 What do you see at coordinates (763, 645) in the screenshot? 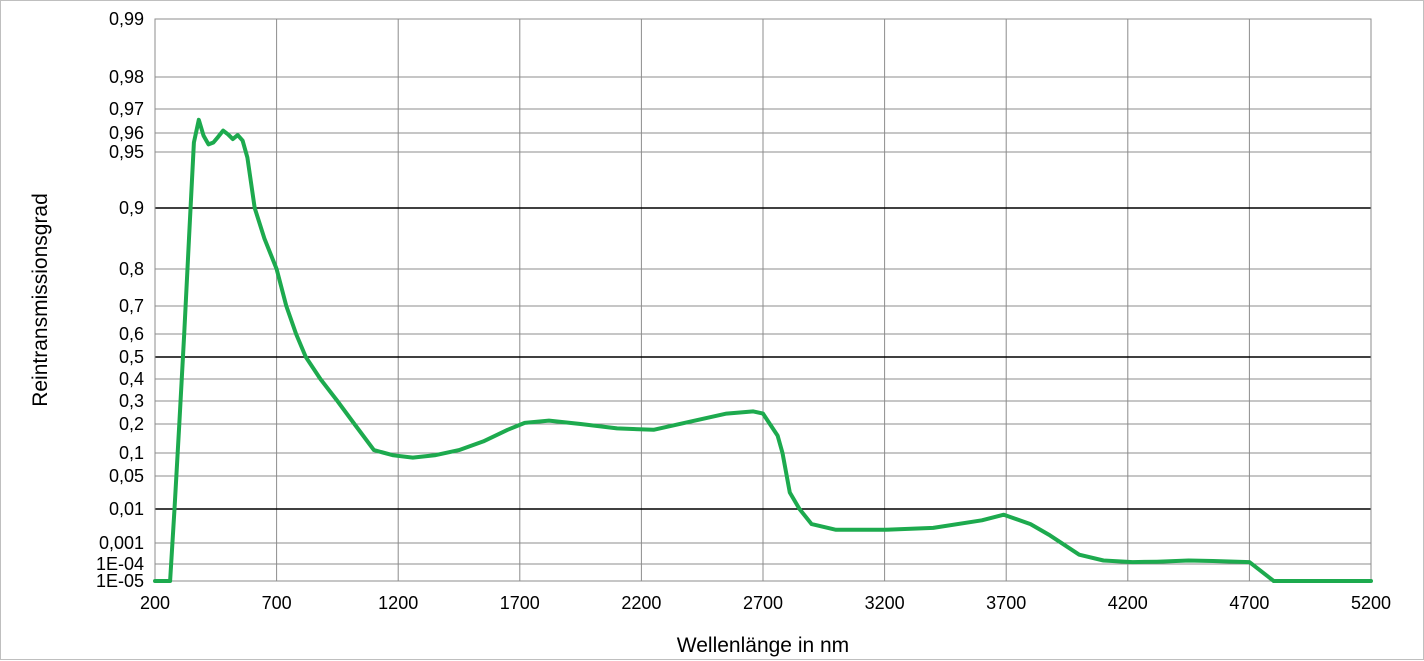
I see `x-axis-label: Wellenlänge in nm` at bounding box center [763, 645].